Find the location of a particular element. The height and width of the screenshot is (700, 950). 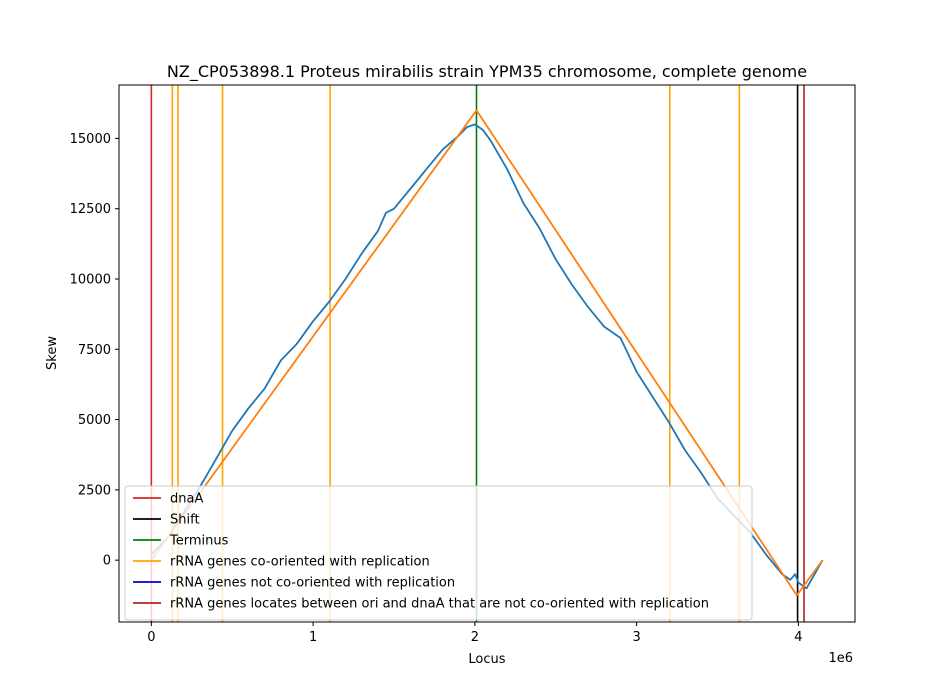

y-tick-label: 7500 is located at coordinates (94, 350).